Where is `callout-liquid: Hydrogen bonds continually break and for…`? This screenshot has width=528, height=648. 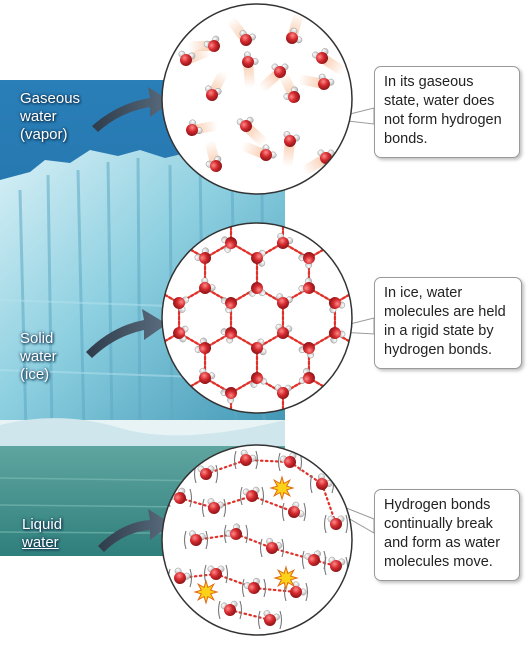
callout-liquid: Hydrogen bonds continually break and for… is located at coordinates (447, 535).